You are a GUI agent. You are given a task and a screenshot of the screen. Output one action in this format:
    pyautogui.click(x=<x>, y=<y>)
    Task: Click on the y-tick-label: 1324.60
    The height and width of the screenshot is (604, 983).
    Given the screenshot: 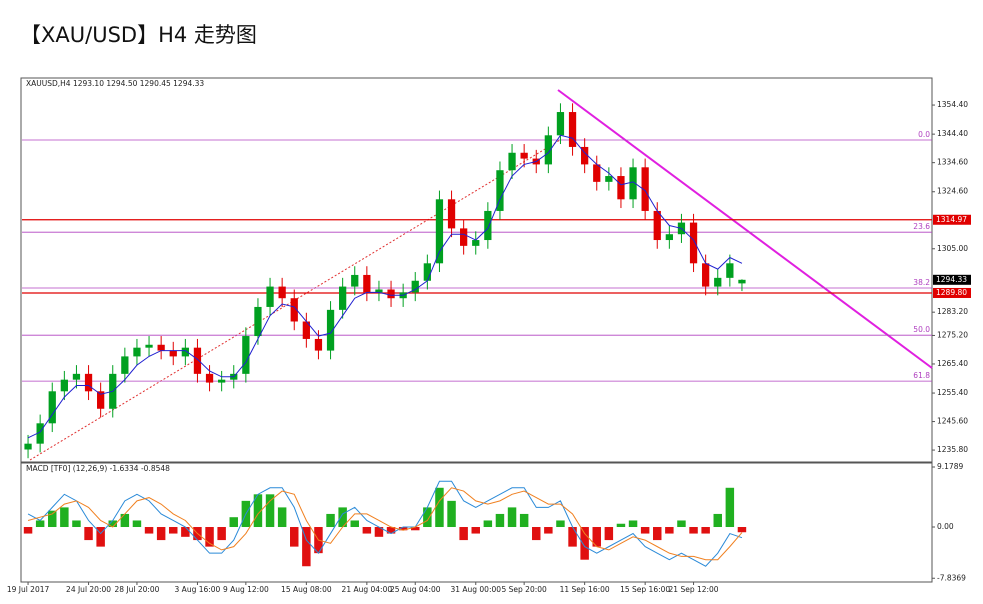 What is the action you would take?
    pyautogui.click(x=952, y=191)
    